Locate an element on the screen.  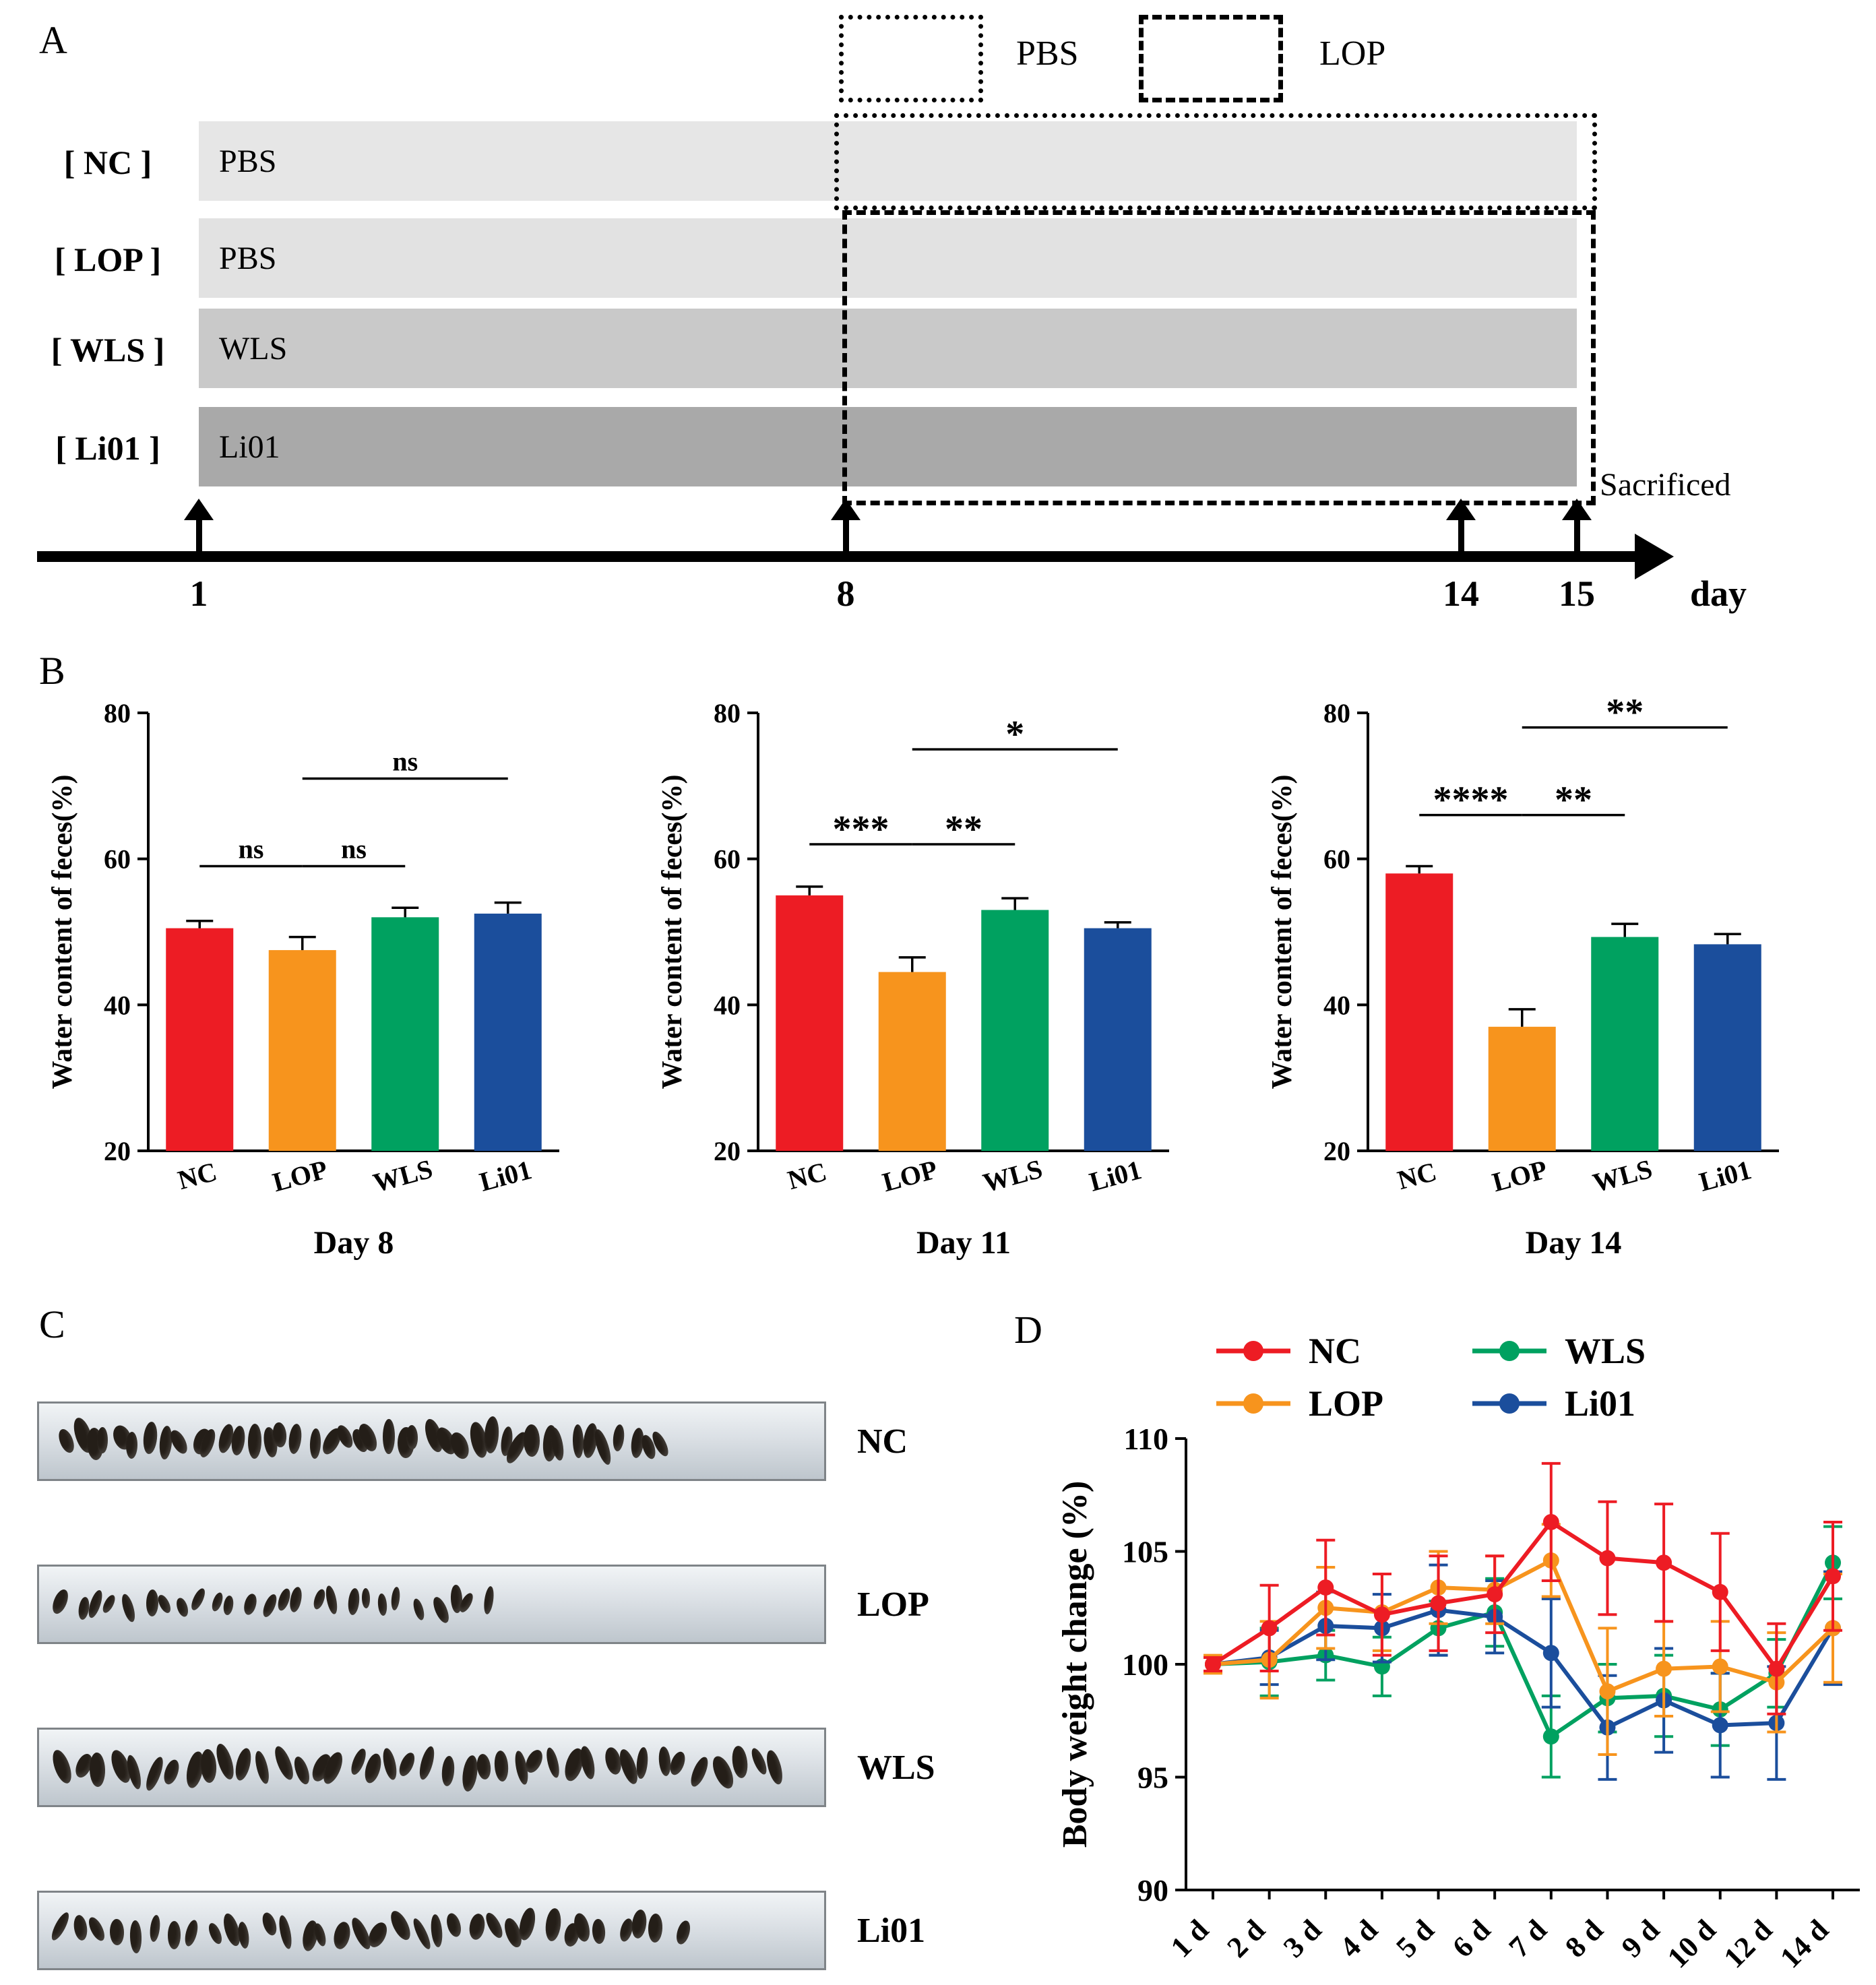
timeline-arrowhead-icon is located at coordinates (1655, 557).